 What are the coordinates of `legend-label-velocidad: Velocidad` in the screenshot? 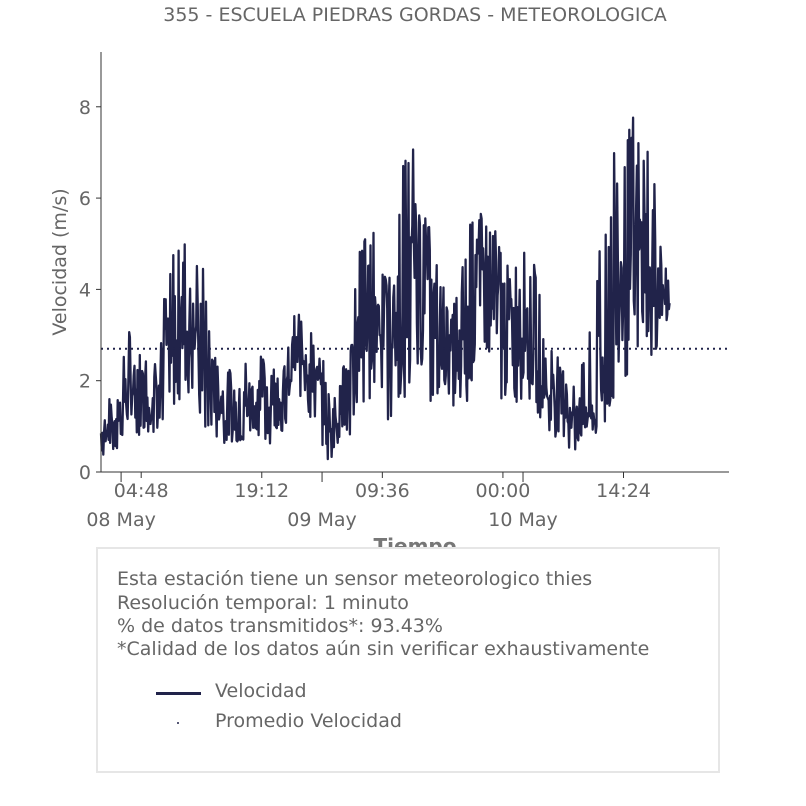 It's located at (261, 691).